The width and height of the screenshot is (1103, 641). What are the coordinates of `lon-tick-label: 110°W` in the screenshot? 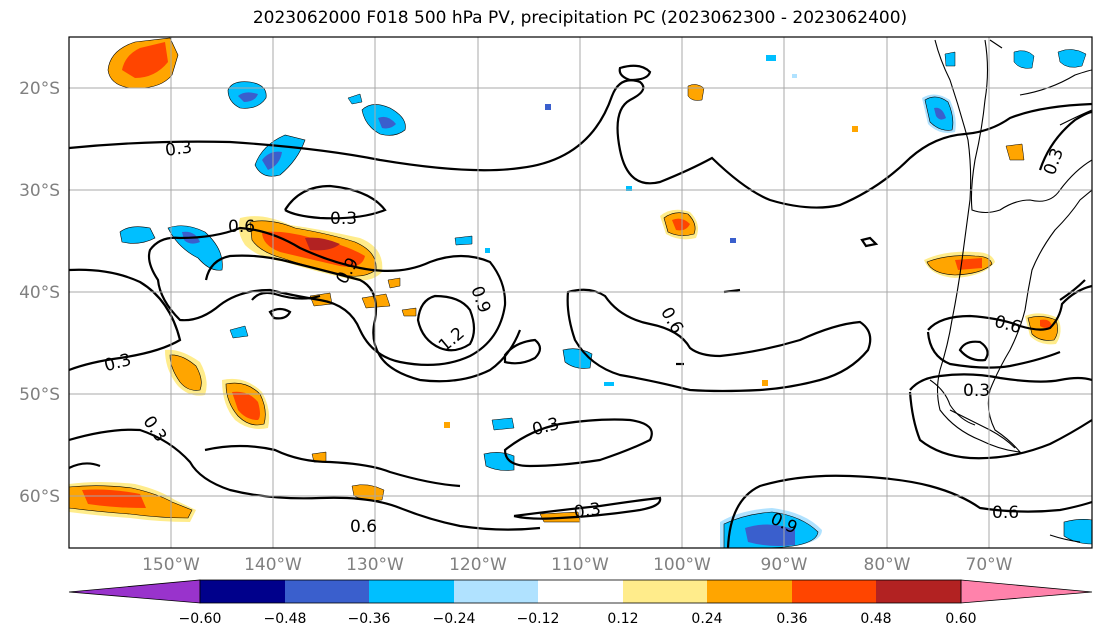 It's located at (580, 565).